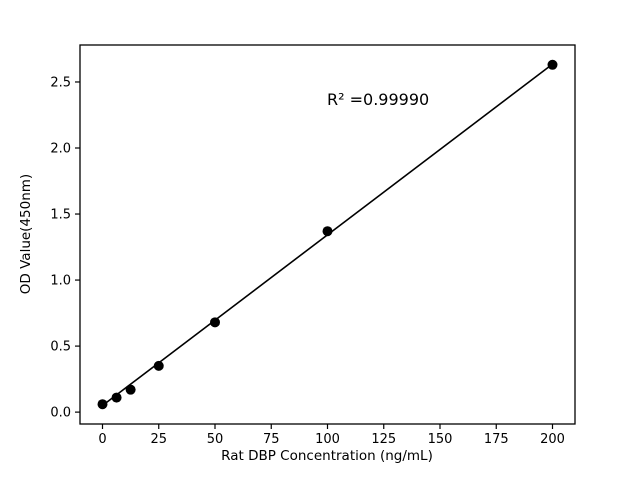 The height and width of the screenshot is (484, 640). What do you see at coordinates (60, 413) in the screenshot?
I see `y-tick-label: 0.0` at bounding box center [60, 413].